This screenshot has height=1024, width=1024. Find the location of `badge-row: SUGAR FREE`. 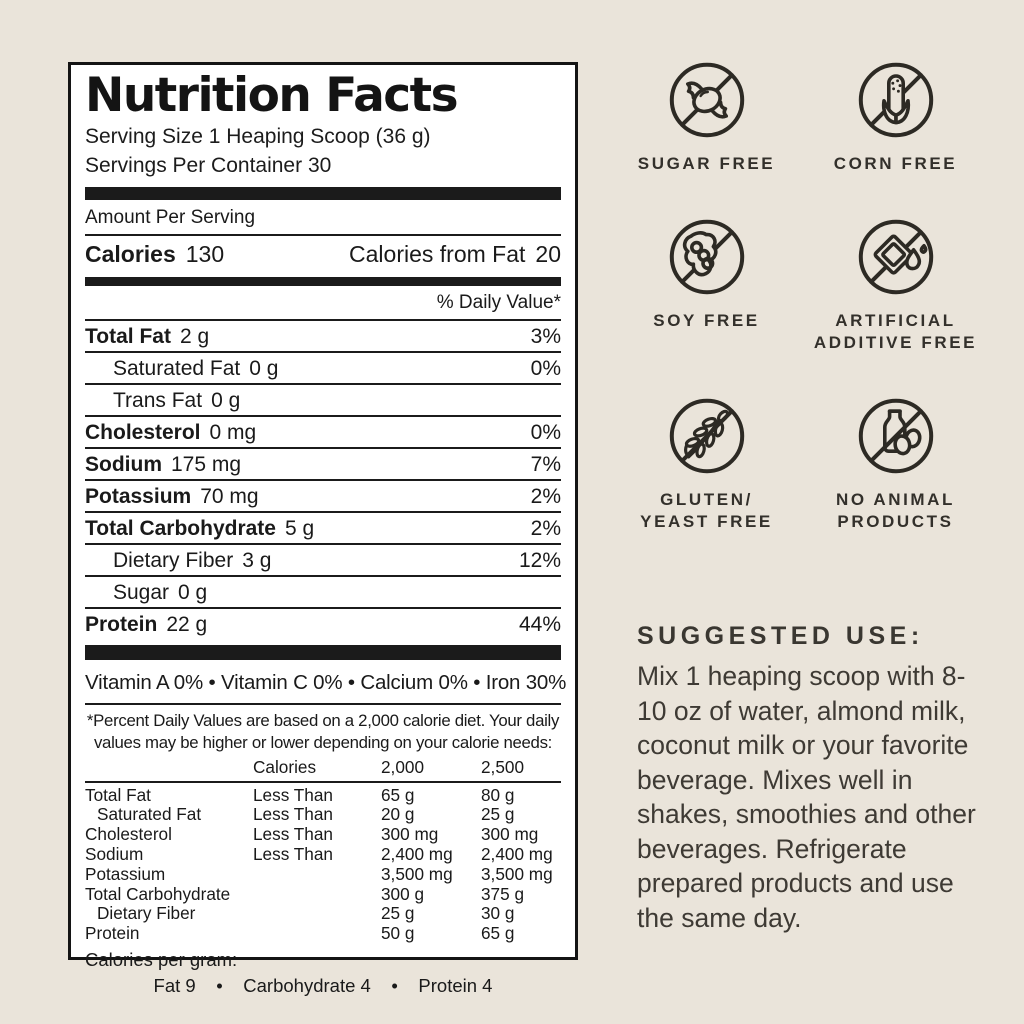

badge-row: SUGAR FREE is located at coordinates (801, 117).